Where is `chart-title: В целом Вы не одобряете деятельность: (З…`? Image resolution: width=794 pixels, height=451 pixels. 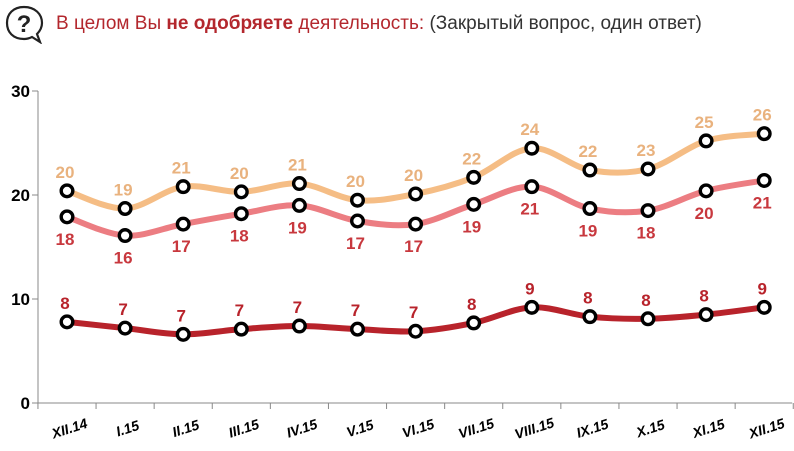
chart-title: В целом Вы не одобряете деятельность: (З… is located at coordinates (379, 24).